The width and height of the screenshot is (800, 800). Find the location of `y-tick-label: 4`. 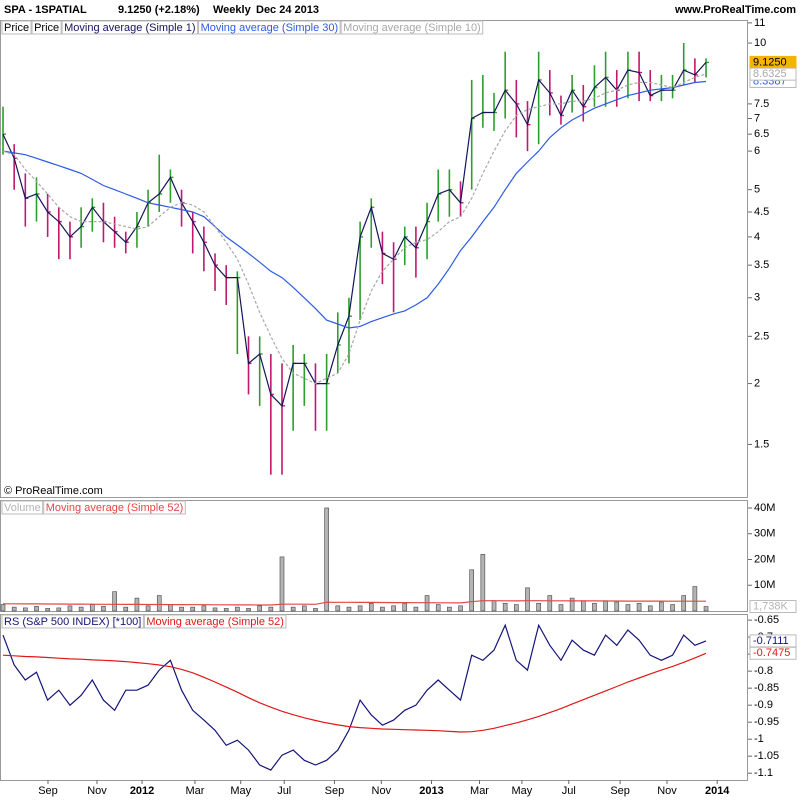

y-tick-label: 4 is located at coordinates (757, 237).